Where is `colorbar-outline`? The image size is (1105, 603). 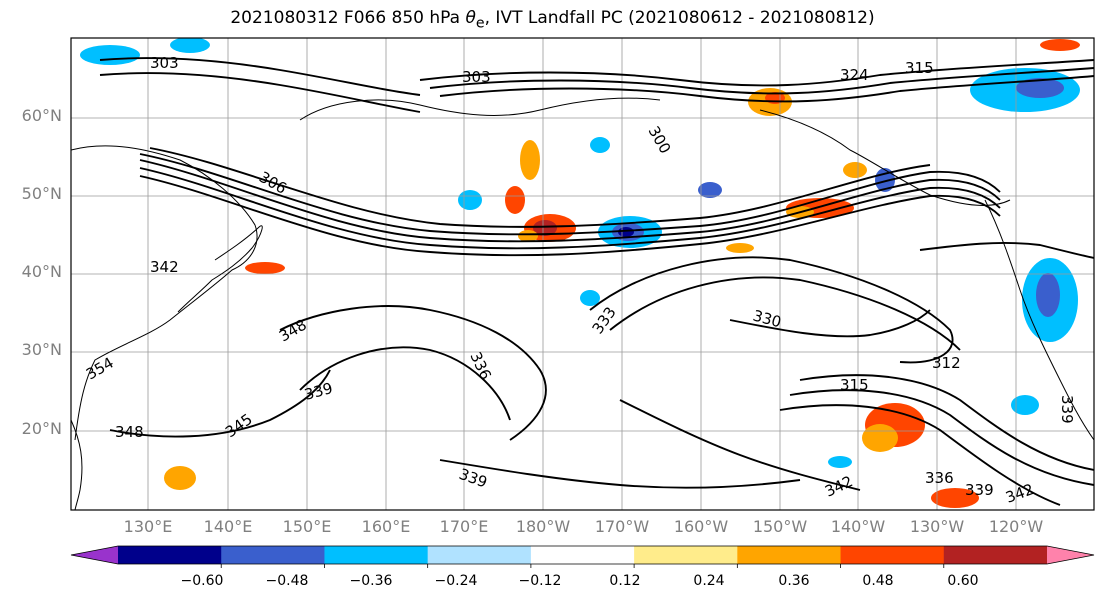 colorbar-outline is located at coordinates (582, 555).